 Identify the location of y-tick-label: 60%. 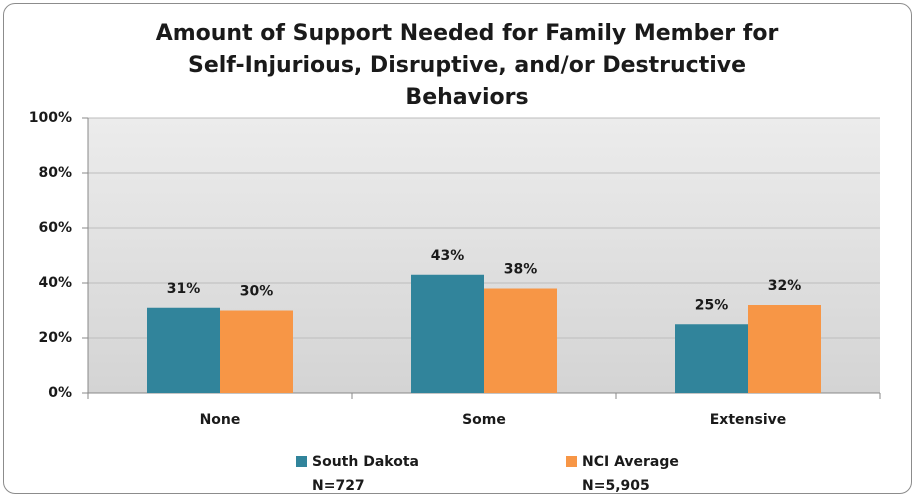
(55, 228).